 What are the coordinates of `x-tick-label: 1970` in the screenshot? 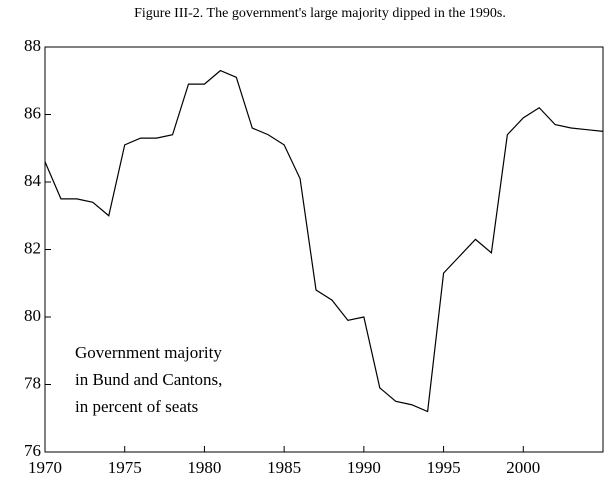 It's located at (45, 467).